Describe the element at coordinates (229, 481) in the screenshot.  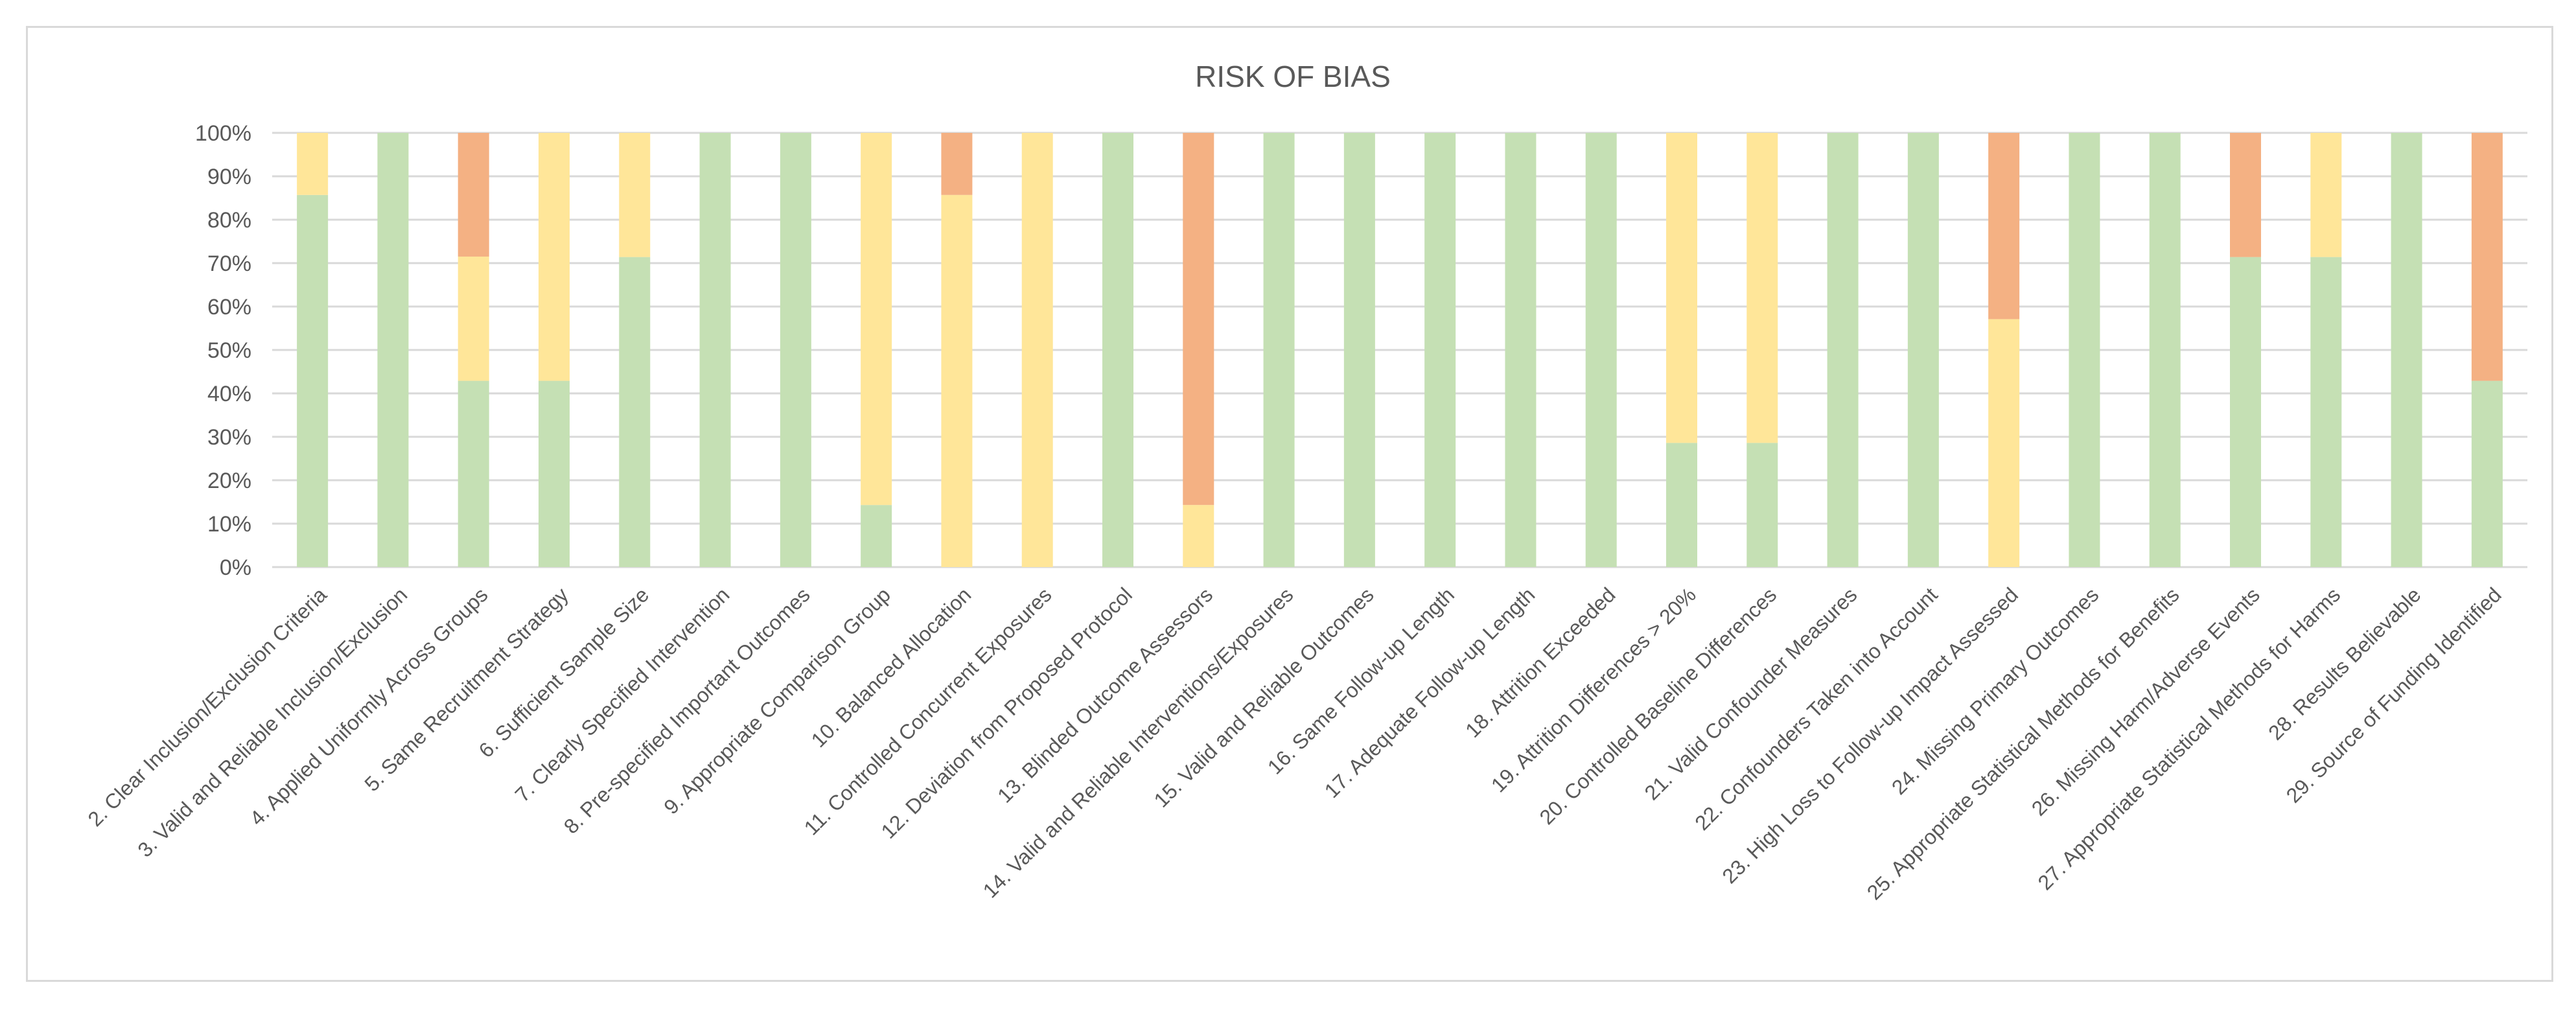
I see `y-tick-label: 20%` at that location.